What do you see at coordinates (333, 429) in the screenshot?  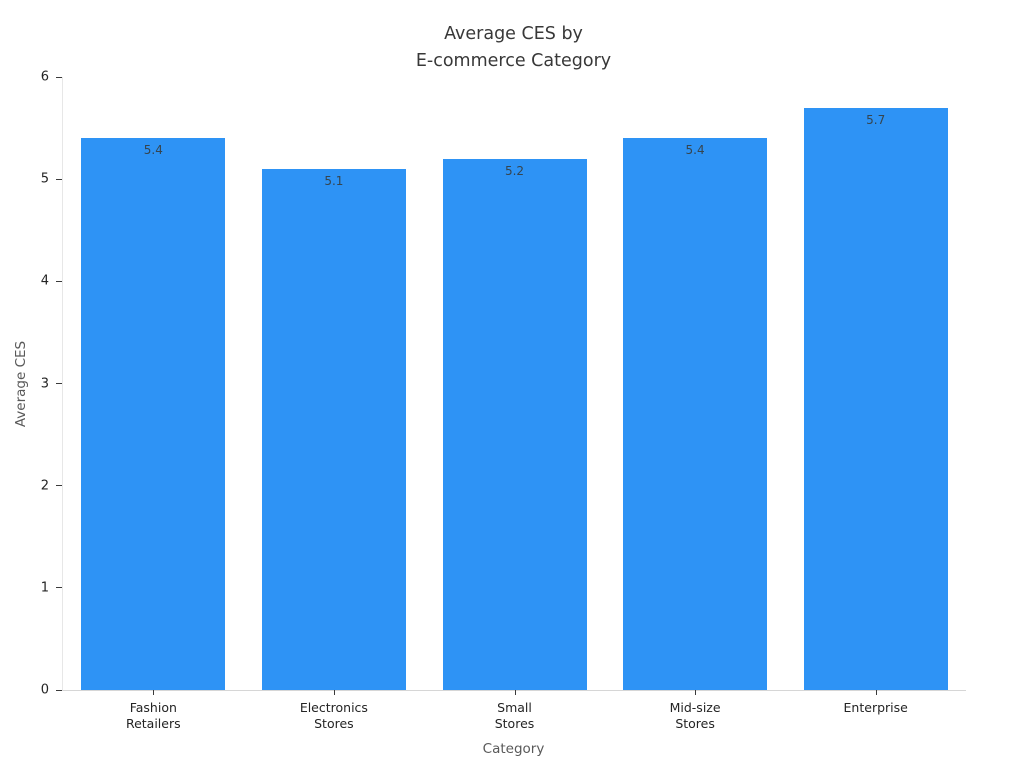 I see `bar: 5.1` at bounding box center [333, 429].